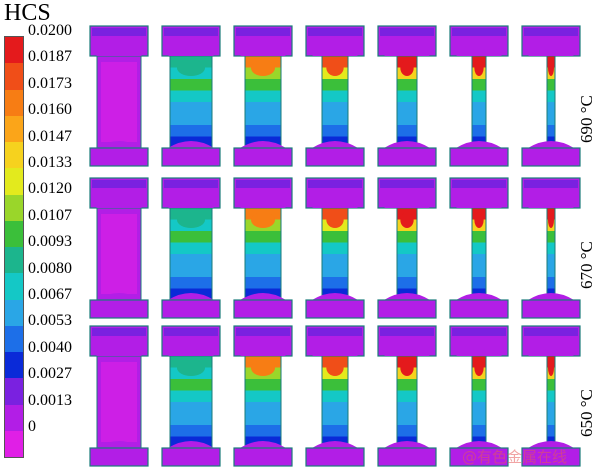 The height and width of the screenshot is (473, 600). What do you see at coordinates (50, 294) in the screenshot?
I see `legend-label: 0.0067` at bounding box center [50, 294].